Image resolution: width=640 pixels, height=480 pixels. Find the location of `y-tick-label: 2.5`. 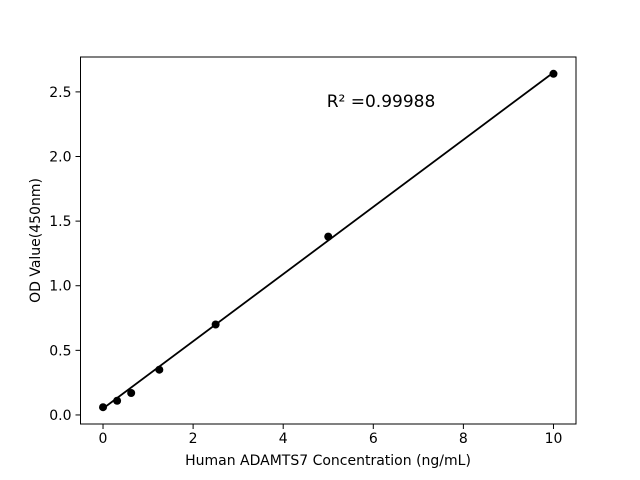

y-tick-label: 2.5 is located at coordinates (60, 93).